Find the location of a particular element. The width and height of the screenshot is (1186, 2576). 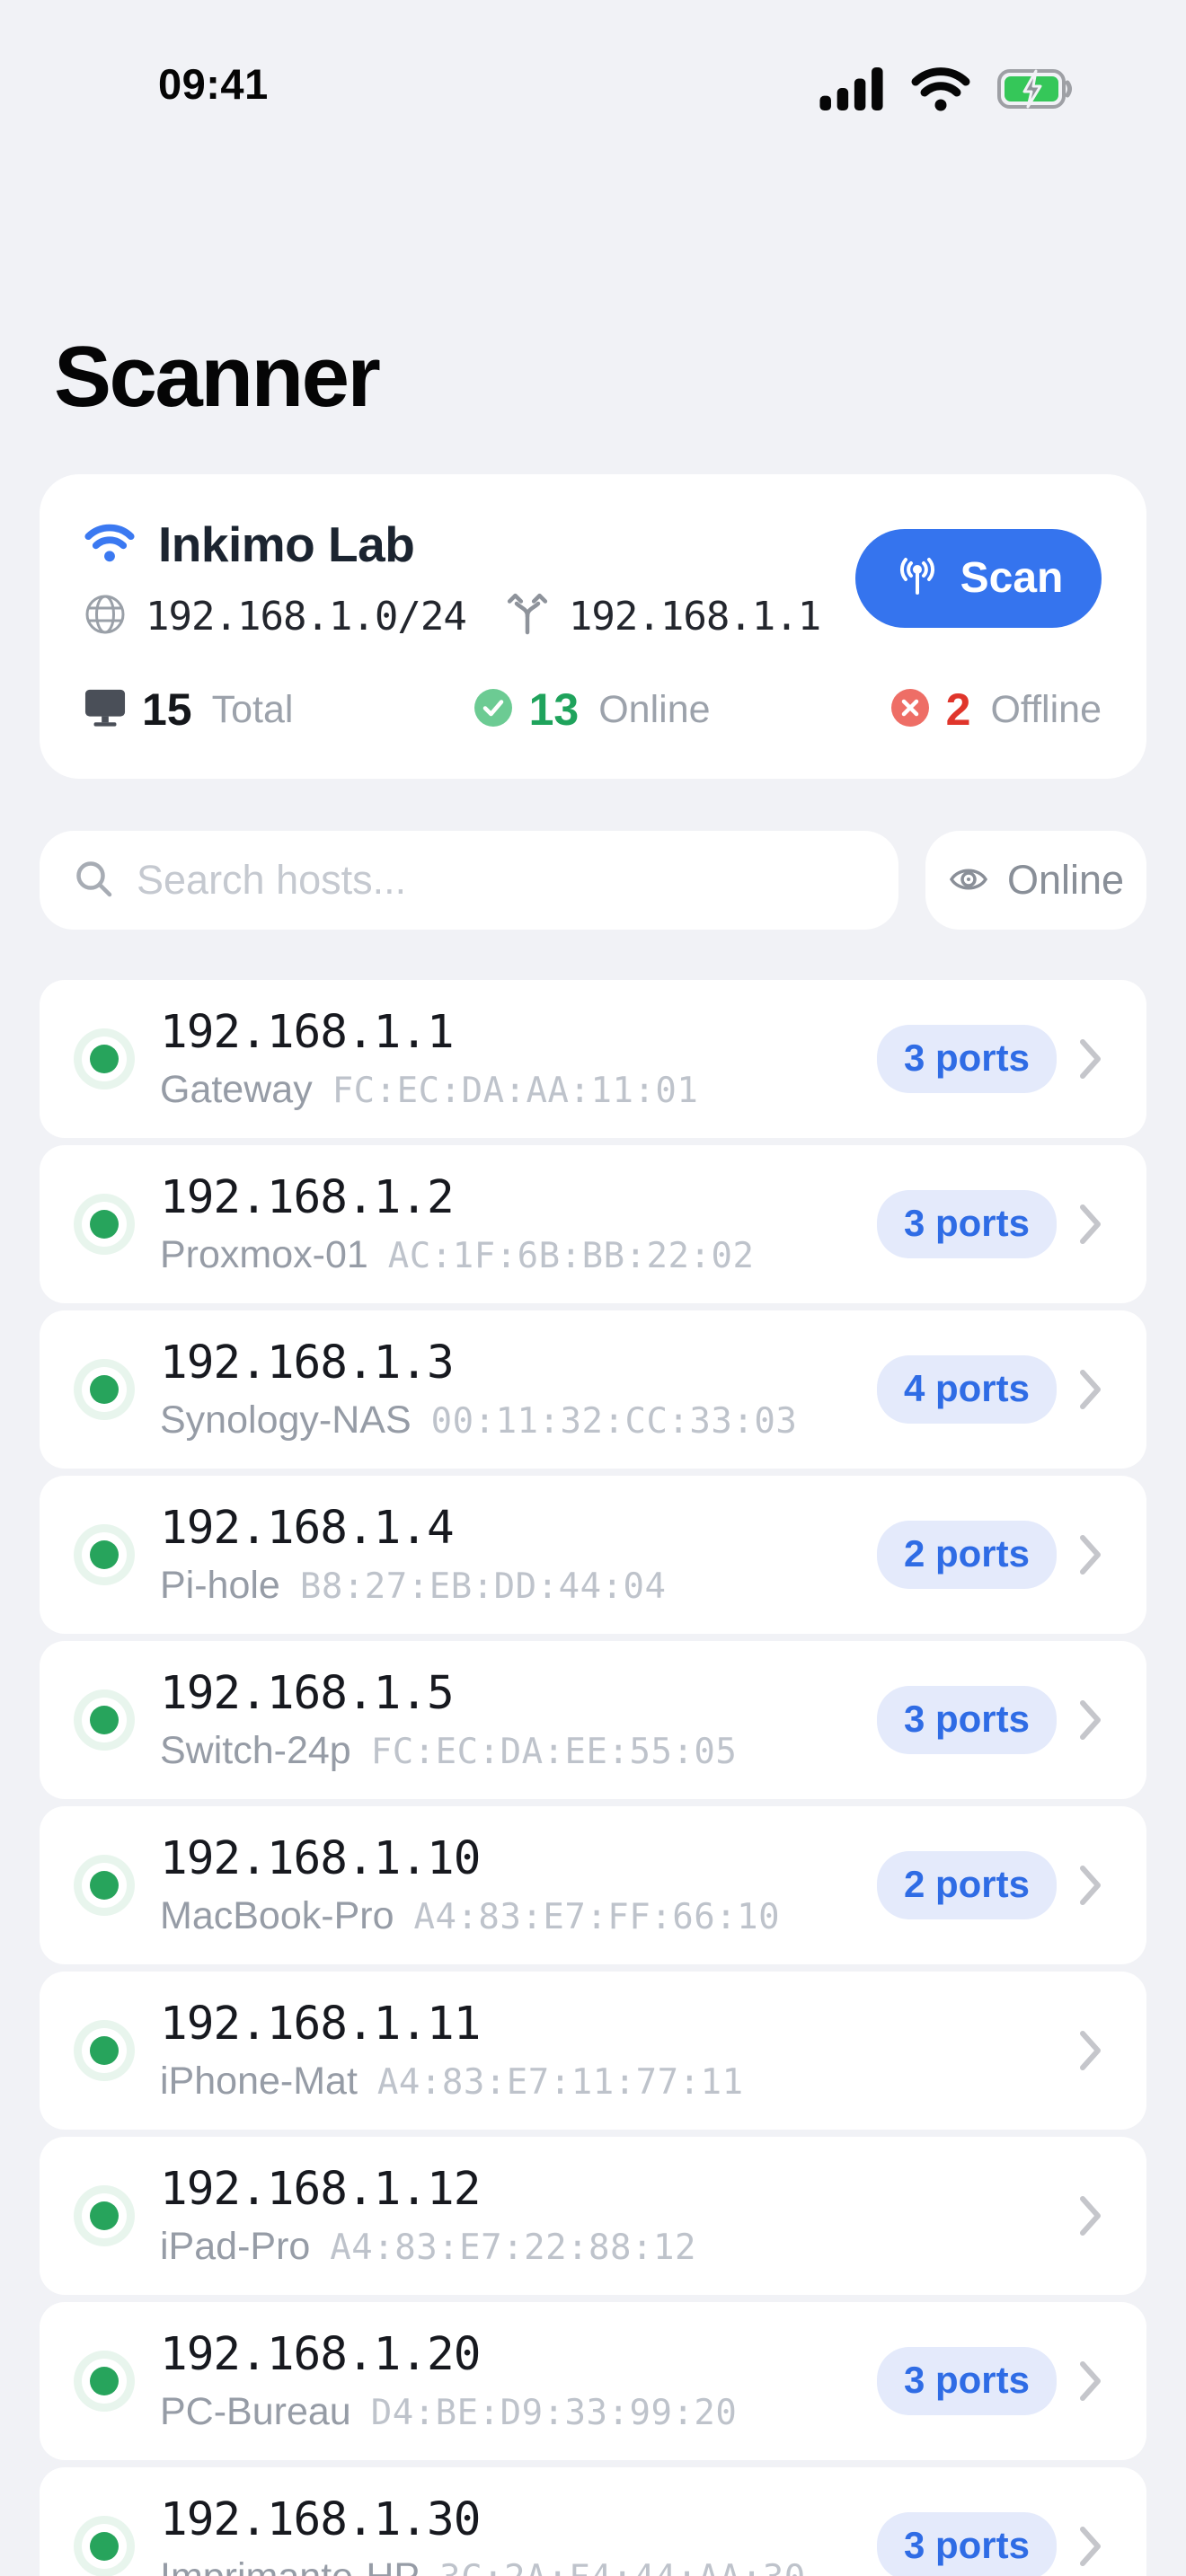

host-ip: 192.168.1.4 is located at coordinates (307, 1528).